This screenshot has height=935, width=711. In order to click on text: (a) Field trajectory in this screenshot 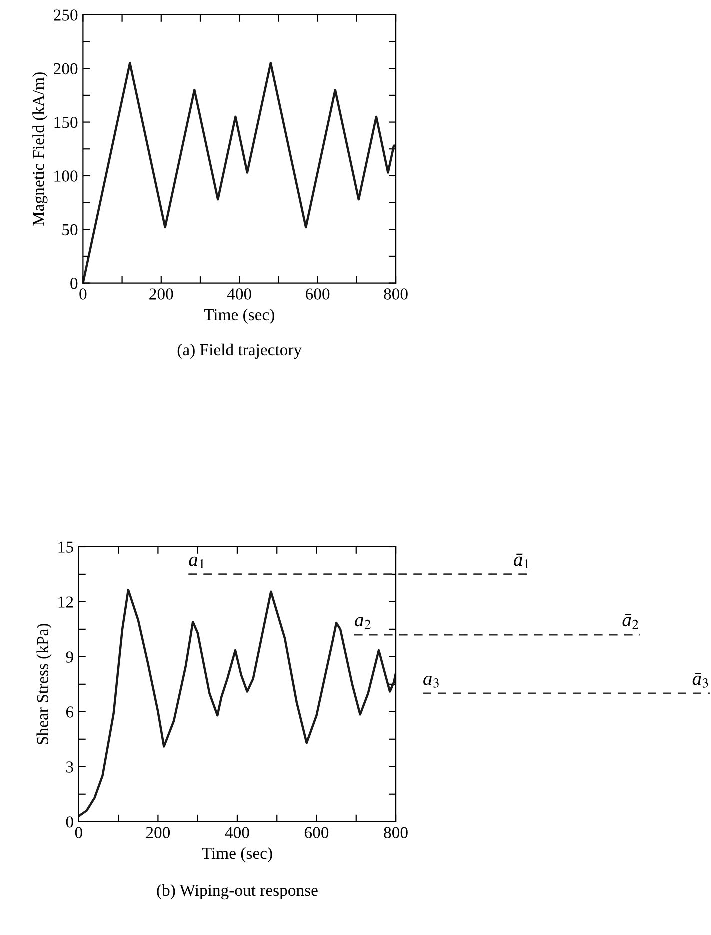, I will do `click(240, 352)`.